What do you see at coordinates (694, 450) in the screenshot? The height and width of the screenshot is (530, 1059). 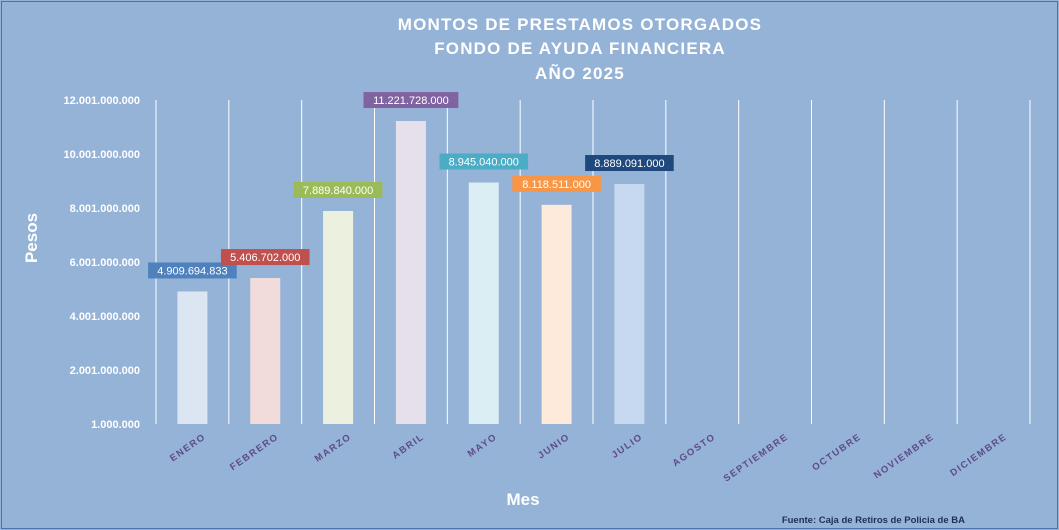 I see `x-tick-label: AGOSTO` at bounding box center [694, 450].